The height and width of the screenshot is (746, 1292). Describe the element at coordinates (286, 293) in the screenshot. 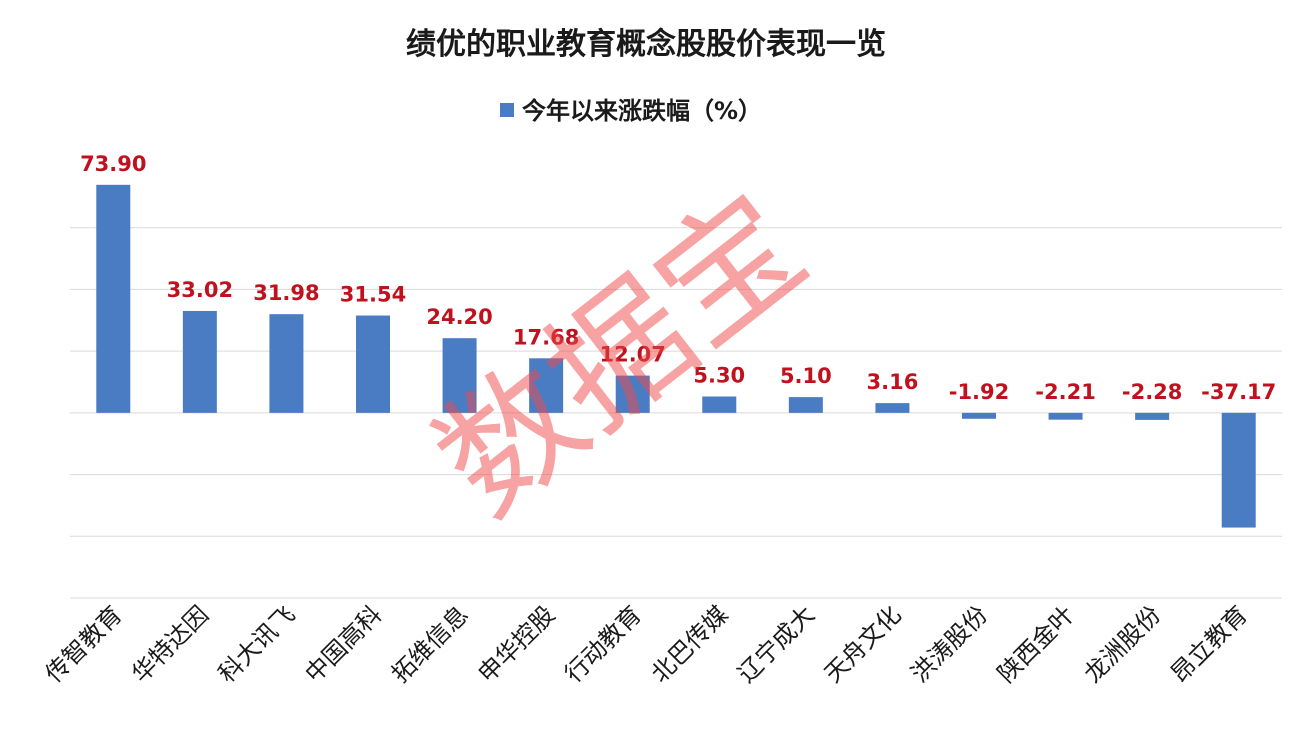

I see `data-label: 31.98` at that location.